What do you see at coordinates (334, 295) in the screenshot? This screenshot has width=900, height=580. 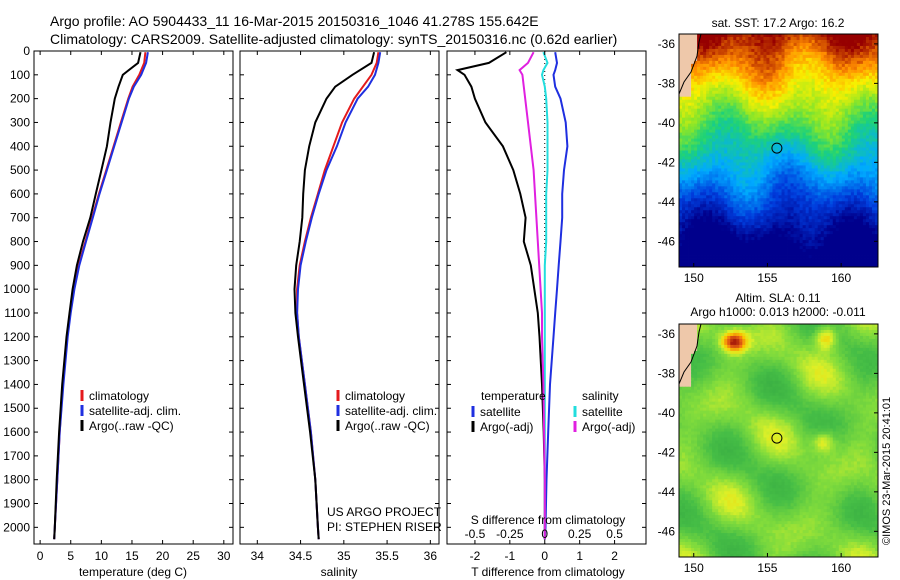 I see `series-line` at bounding box center [334, 295].